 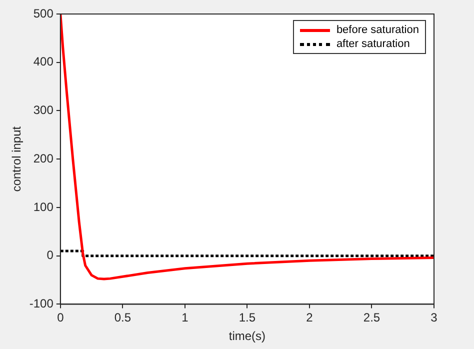 What do you see at coordinates (434, 317) in the screenshot?
I see `x-tick-label: 3` at bounding box center [434, 317].